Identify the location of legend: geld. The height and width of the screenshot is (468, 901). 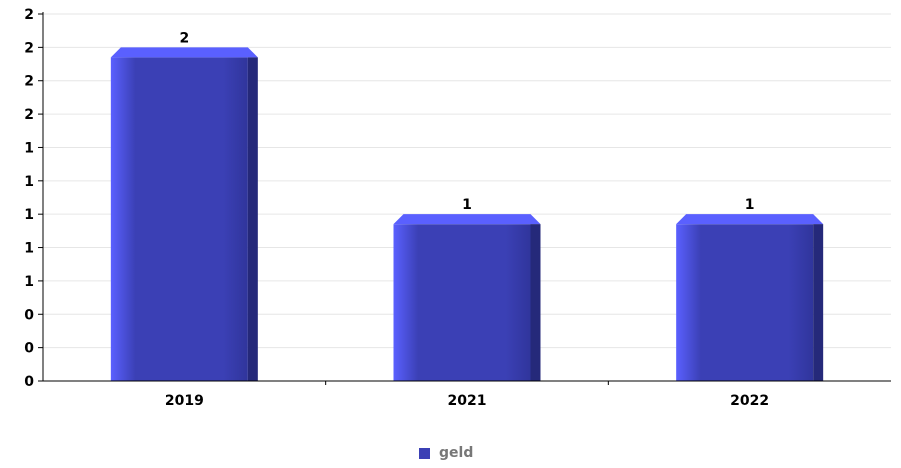
(446, 453).